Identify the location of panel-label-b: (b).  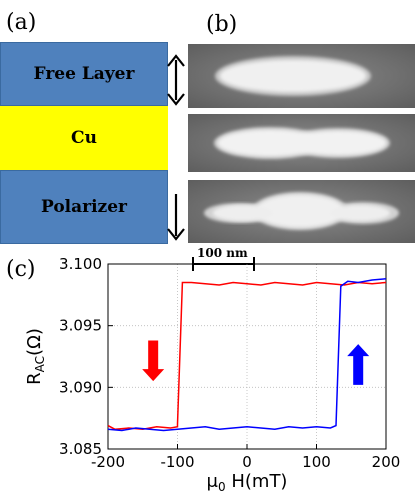
(222, 24).